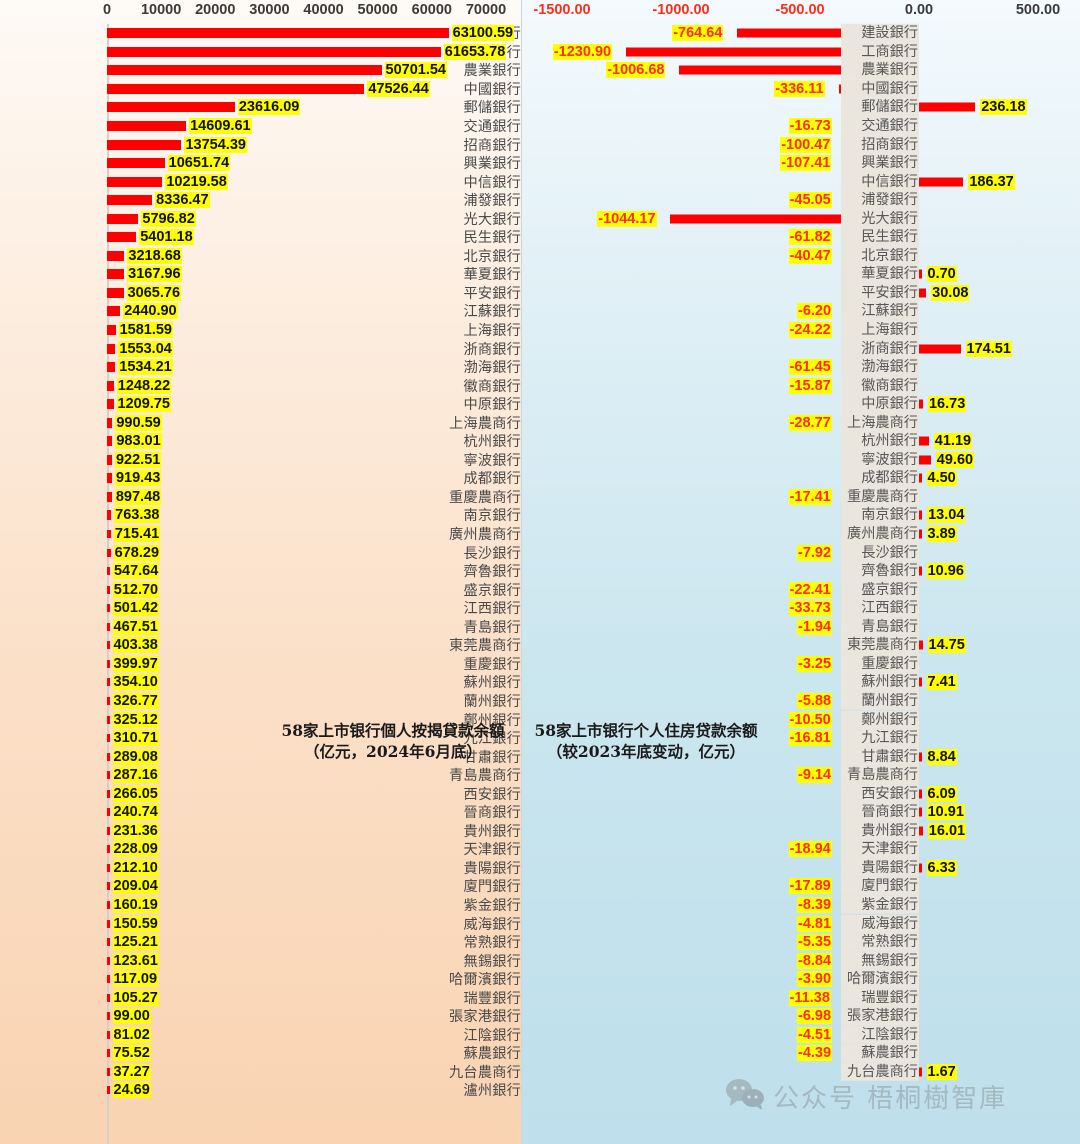 This screenshot has height=1144, width=1080. I want to click on left-chart-category-label: 江西銀行, so click(492, 609).